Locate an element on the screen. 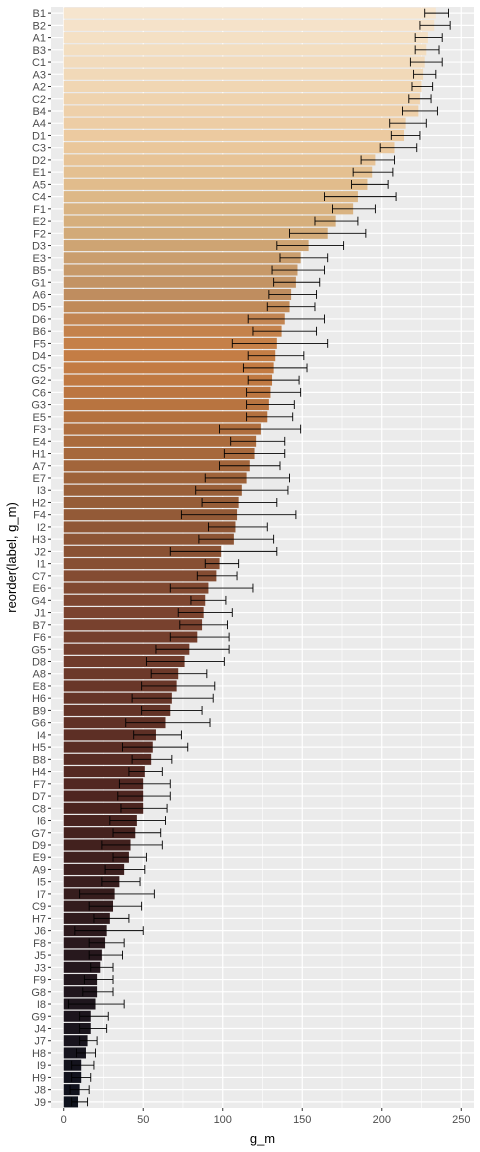 Image resolution: width=480 pixels, height=1152 pixels. bar-D6 is located at coordinates (174, 319).